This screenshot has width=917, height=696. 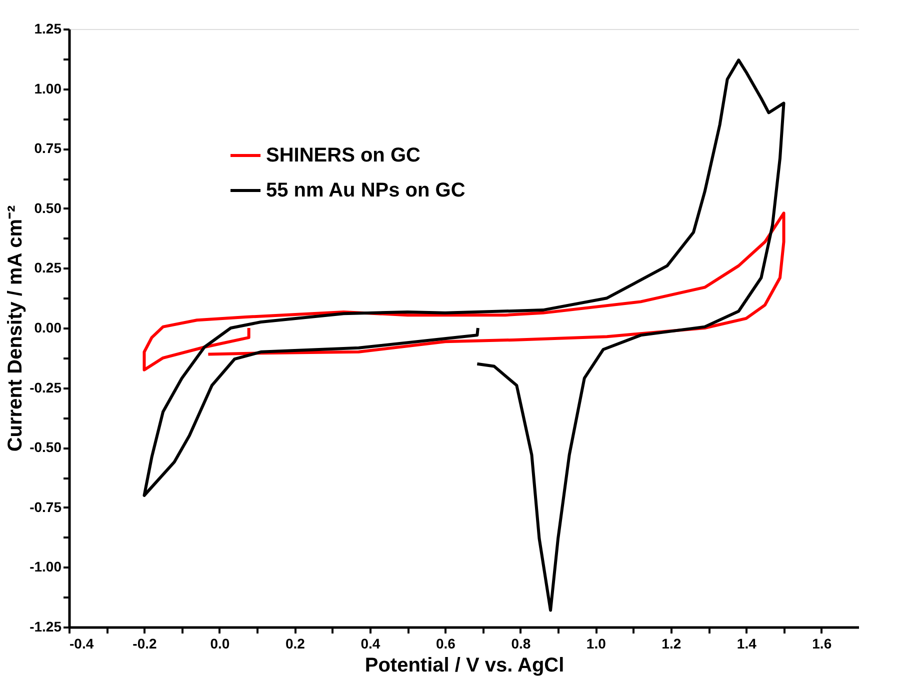 What do you see at coordinates (366, 191) in the screenshot?
I see `legend-label: 55 nm Au NPs on GC` at bounding box center [366, 191].